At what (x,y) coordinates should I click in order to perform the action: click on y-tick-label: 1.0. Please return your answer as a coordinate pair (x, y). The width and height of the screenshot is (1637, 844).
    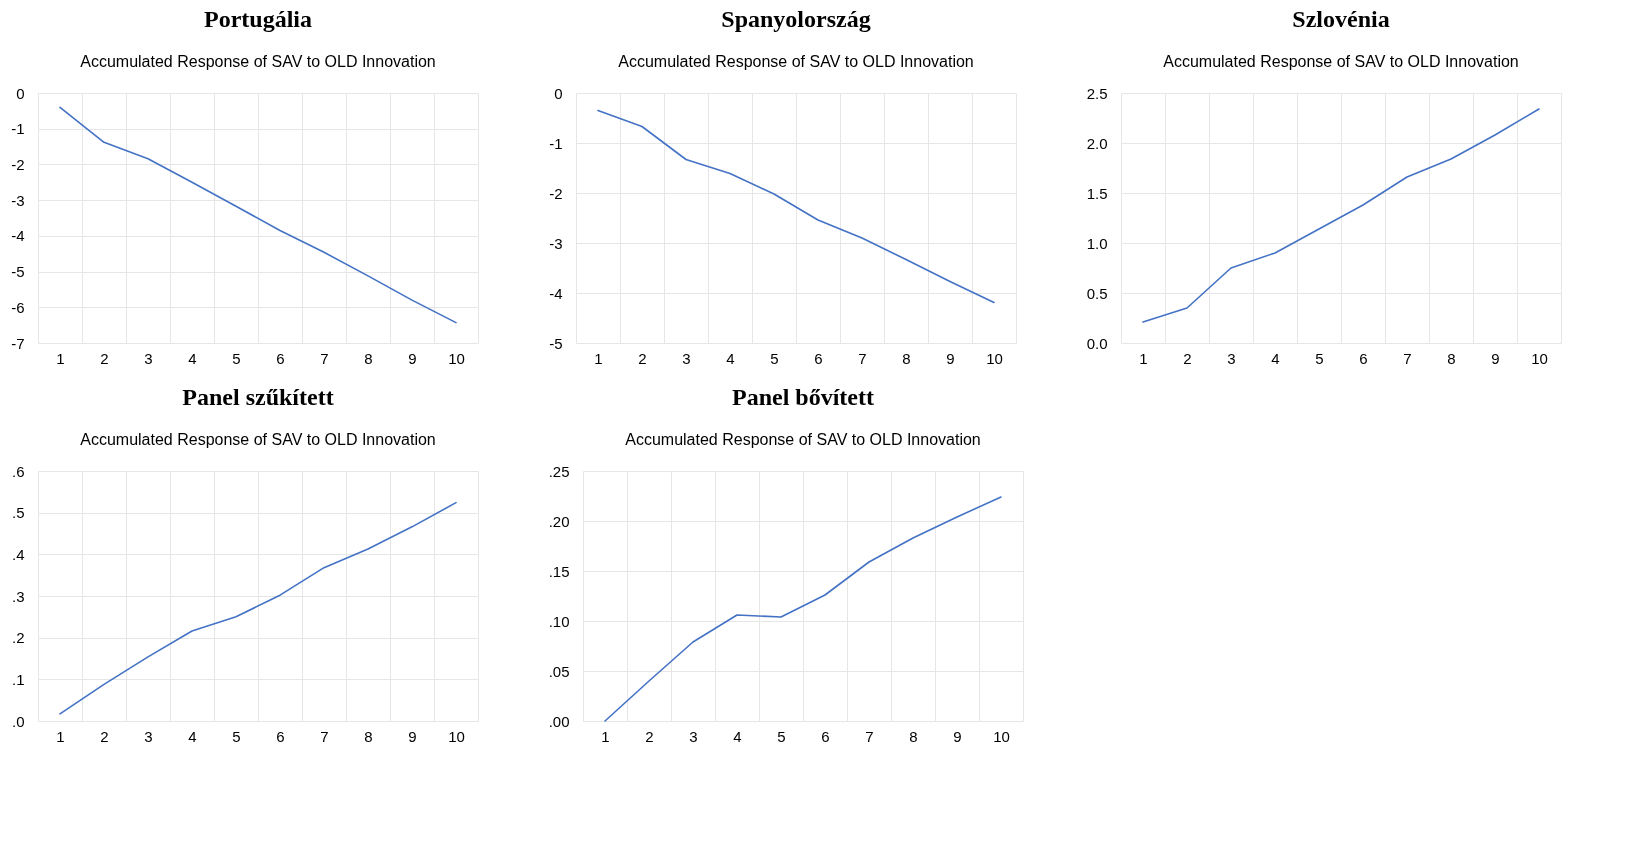
    Looking at the image, I should click on (1097, 243).